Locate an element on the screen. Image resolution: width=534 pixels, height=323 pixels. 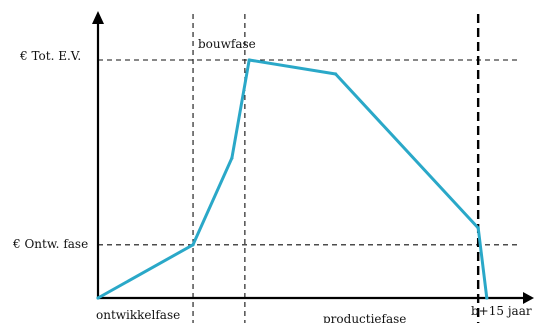
y-tick-label-total: € Tot. E.V. is located at coordinates (50, 56).